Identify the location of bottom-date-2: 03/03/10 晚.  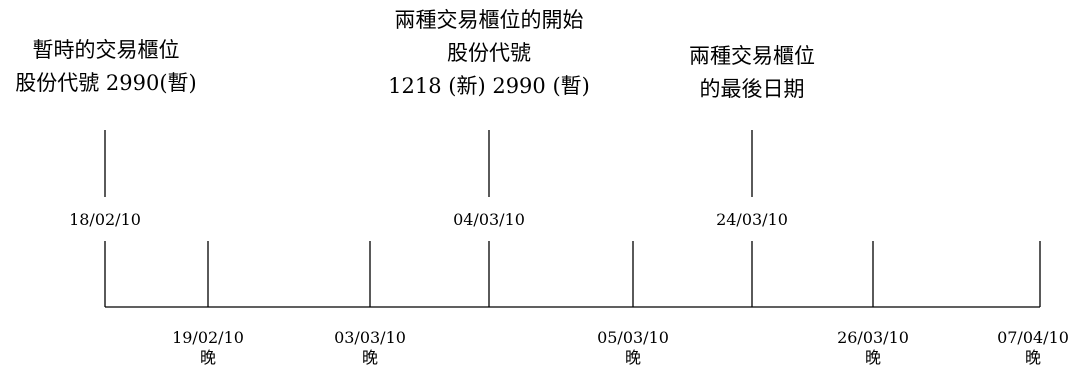
(370, 348).